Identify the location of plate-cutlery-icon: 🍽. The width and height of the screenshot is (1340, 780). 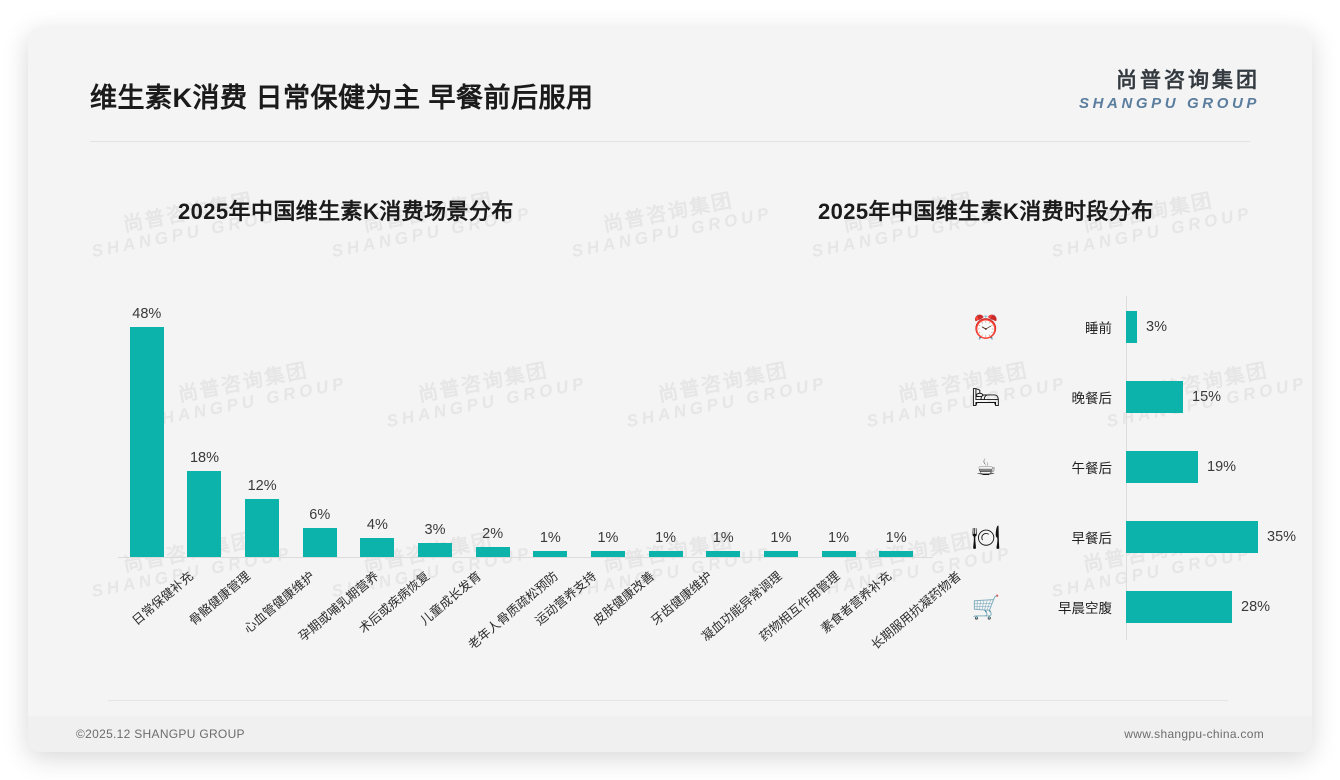
(986, 536).